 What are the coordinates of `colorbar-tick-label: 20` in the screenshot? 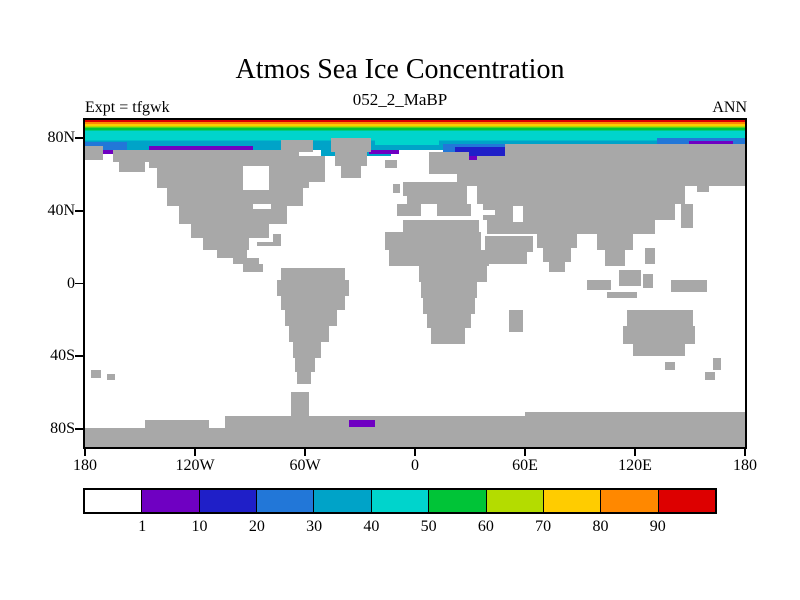 It's located at (256, 526).